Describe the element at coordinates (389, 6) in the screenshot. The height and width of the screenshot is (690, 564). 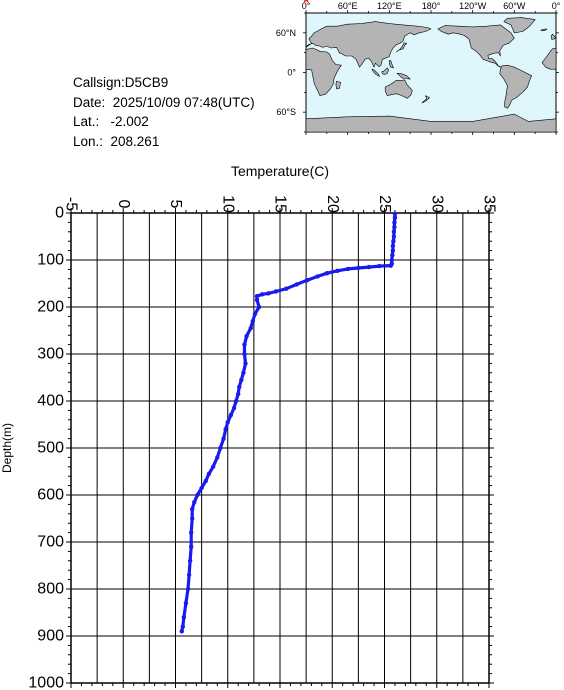
I see `map-lon-label: 120°E` at that location.